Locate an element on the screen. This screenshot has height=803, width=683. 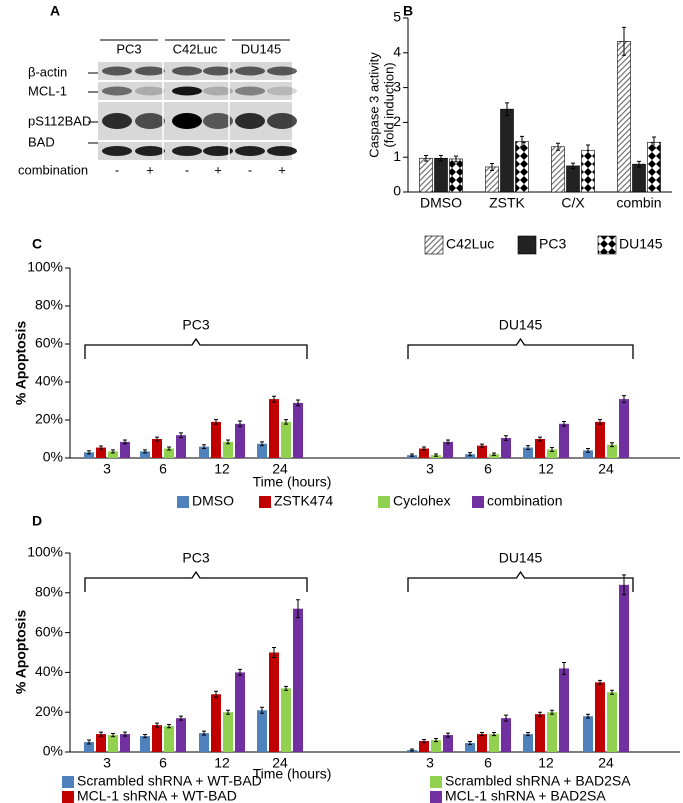
y-tick-label: 3 is located at coordinates (397, 86).